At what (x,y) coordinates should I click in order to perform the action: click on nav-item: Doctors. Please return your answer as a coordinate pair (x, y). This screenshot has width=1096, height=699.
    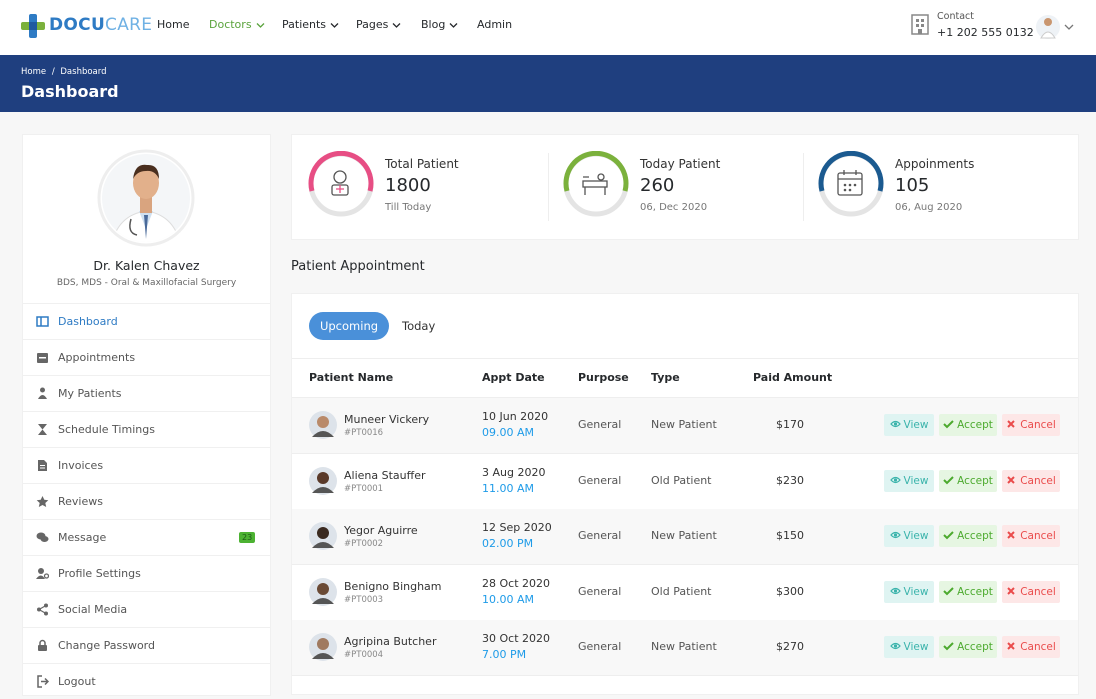
    Looking at the image, I should click on (237, 24).